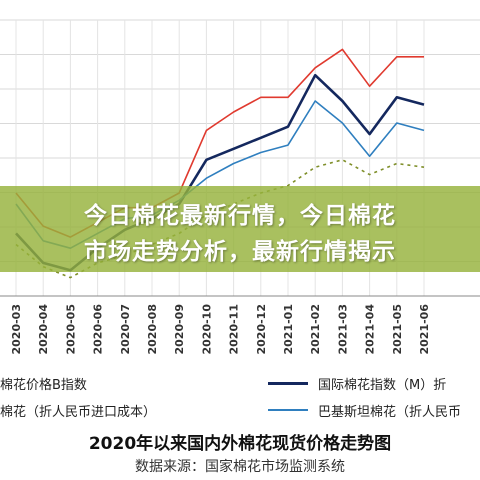 The width and height of the screenshot is (480, 480). Describe the element at coordinates (234, 329) in the screenshot. I see `x-tick-label: 2020-11` at that location.